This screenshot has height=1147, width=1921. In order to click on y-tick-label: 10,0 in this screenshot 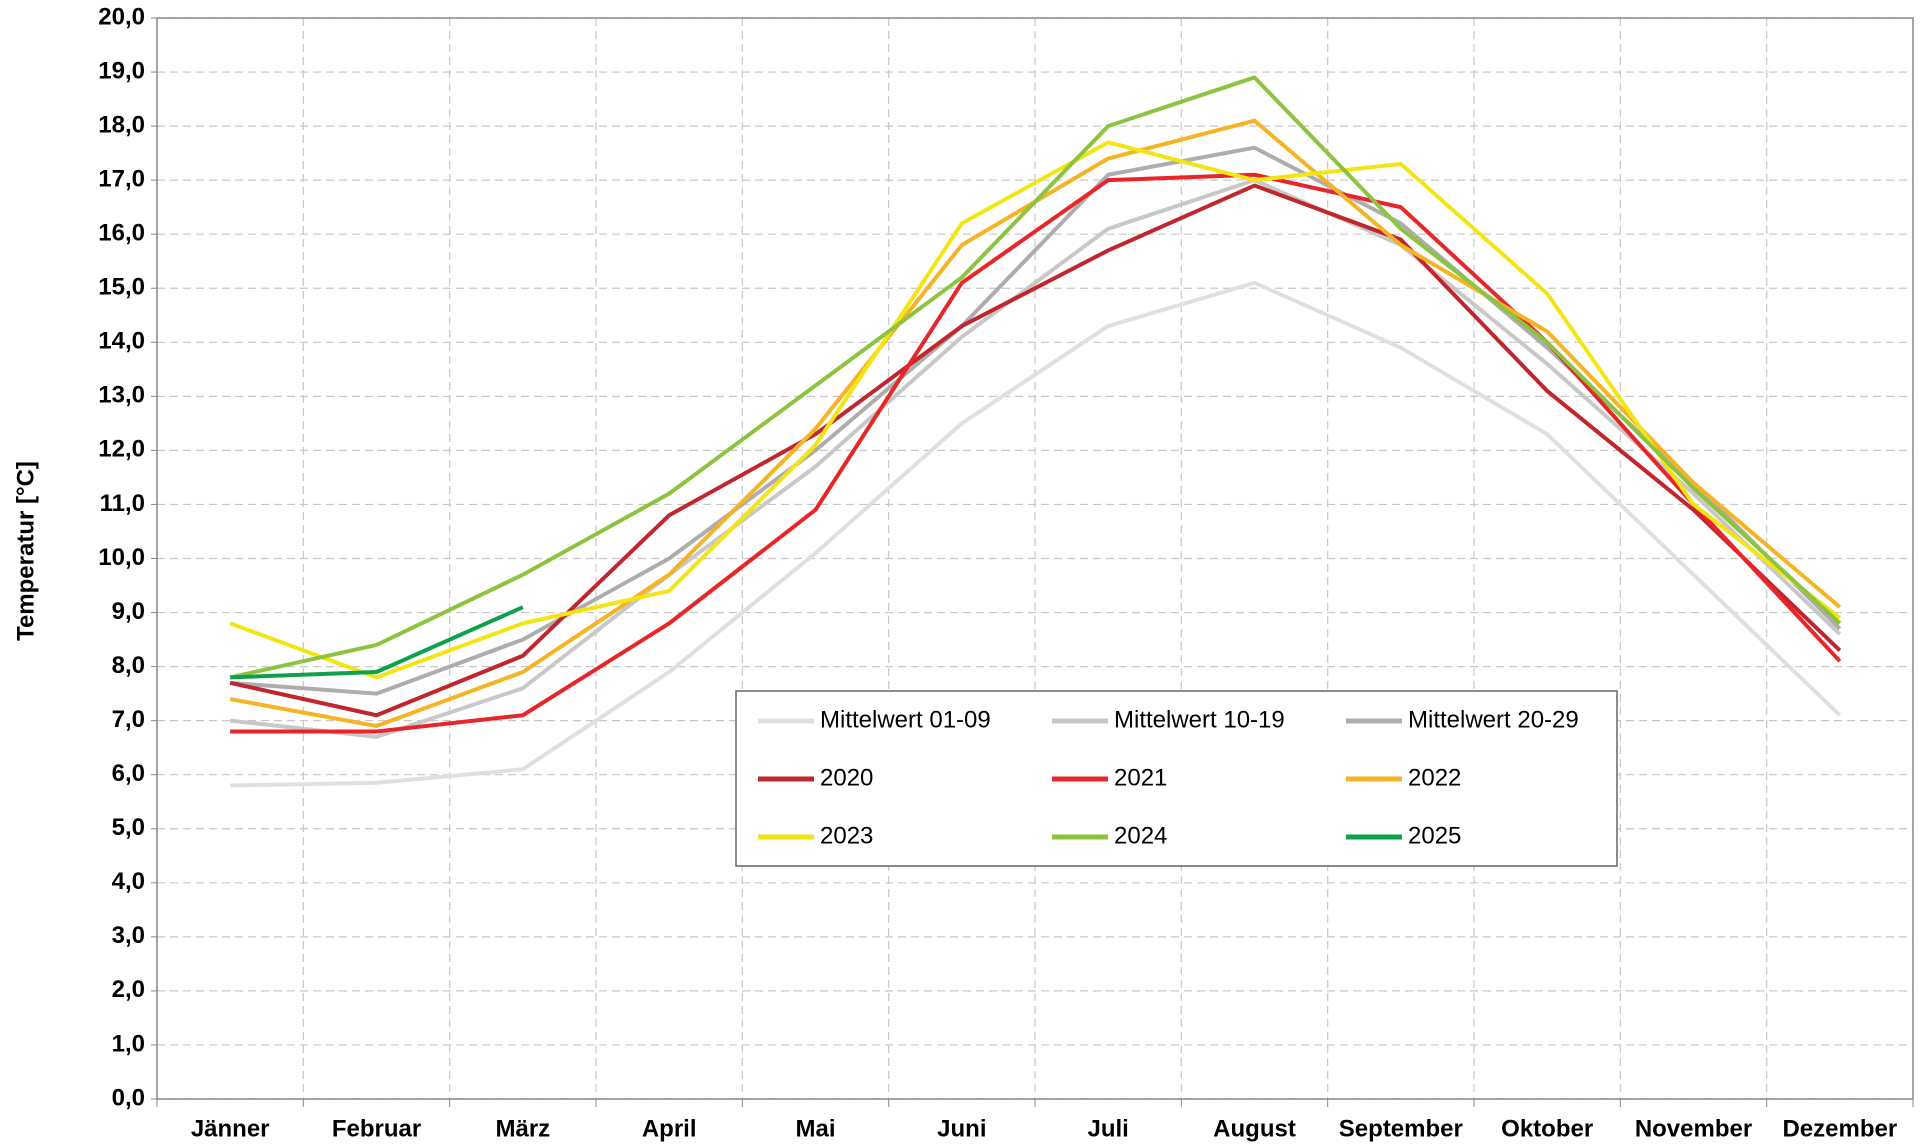, I will do `click(121, 557)`.